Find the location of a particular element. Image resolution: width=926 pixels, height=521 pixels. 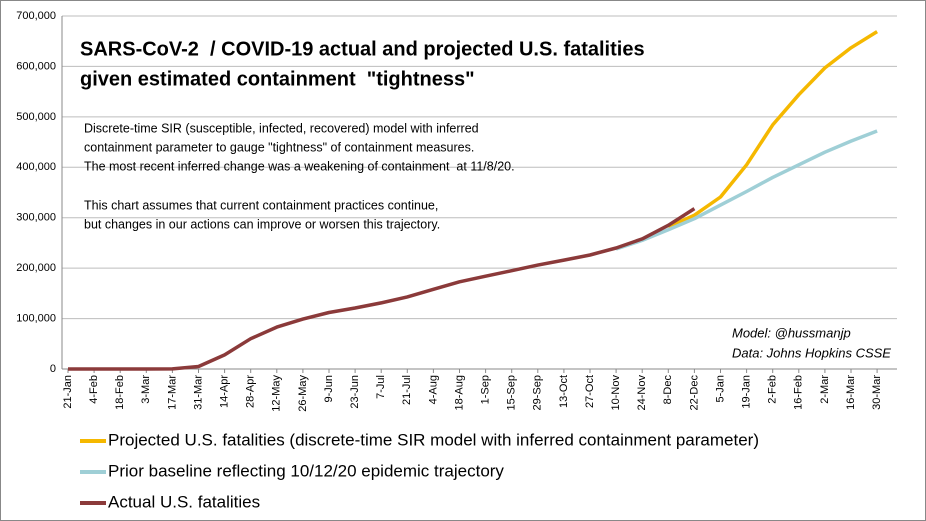

x-tick-label: 22-Dec is located at coordinates (694, 393).